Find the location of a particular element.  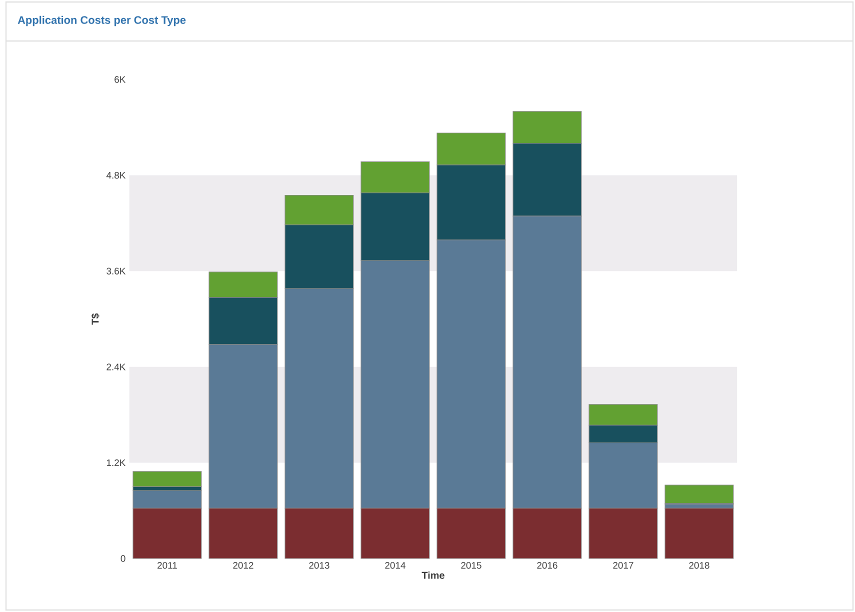

chart-title: Application Costs per Cost Type is located at coordinates (102, 21).